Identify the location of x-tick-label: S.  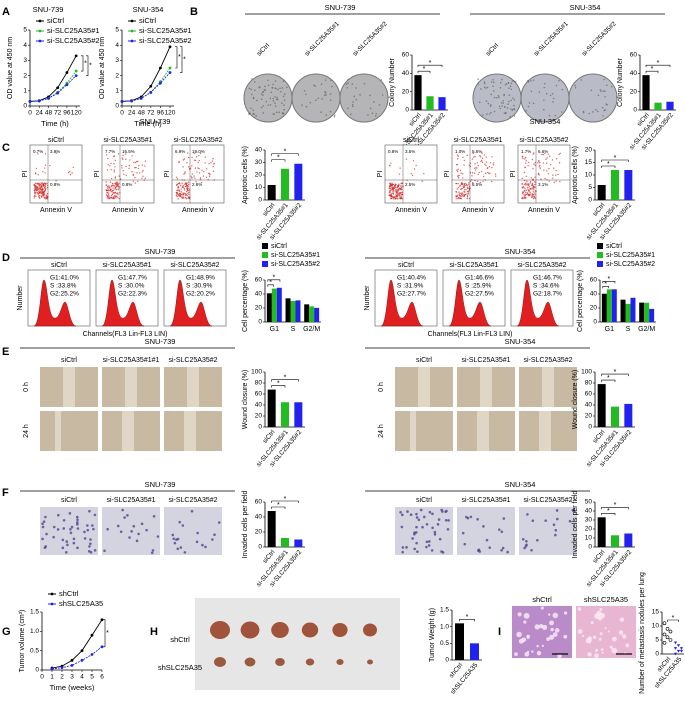
(293, 329).